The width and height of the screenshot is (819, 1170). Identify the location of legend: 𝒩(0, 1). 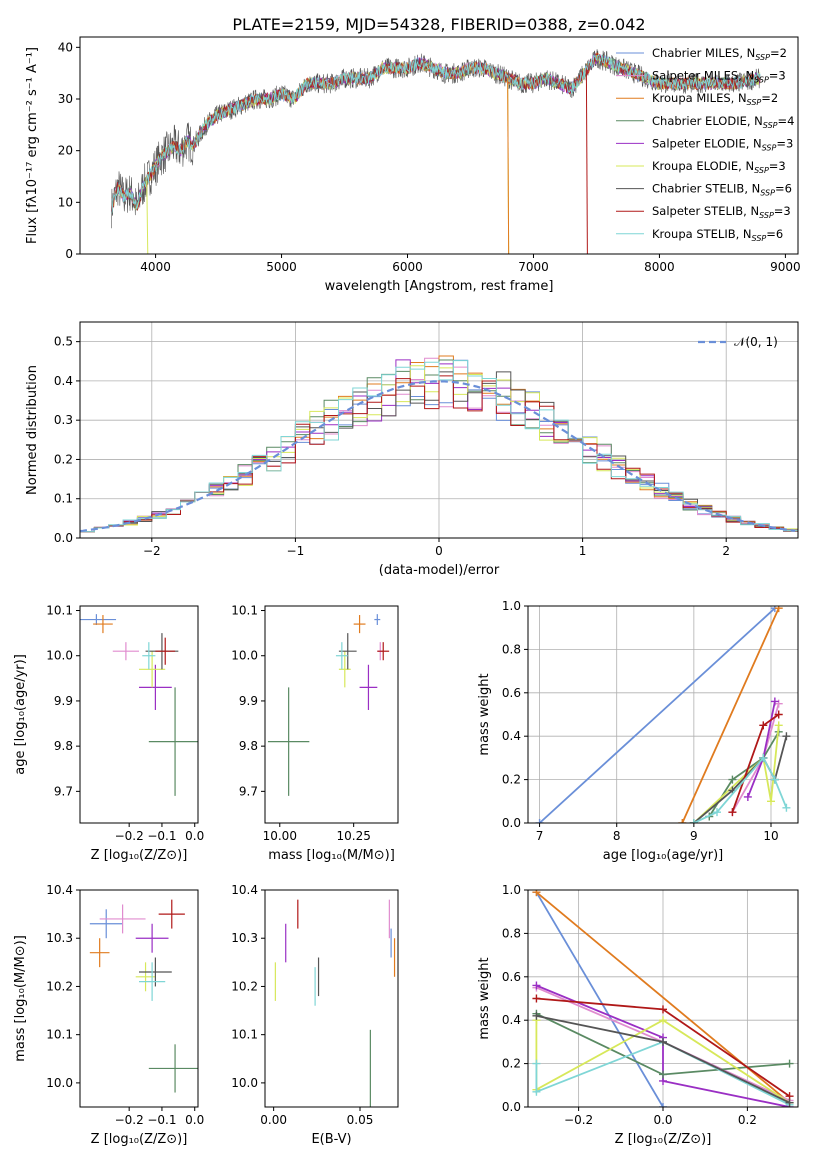
(738, 342).